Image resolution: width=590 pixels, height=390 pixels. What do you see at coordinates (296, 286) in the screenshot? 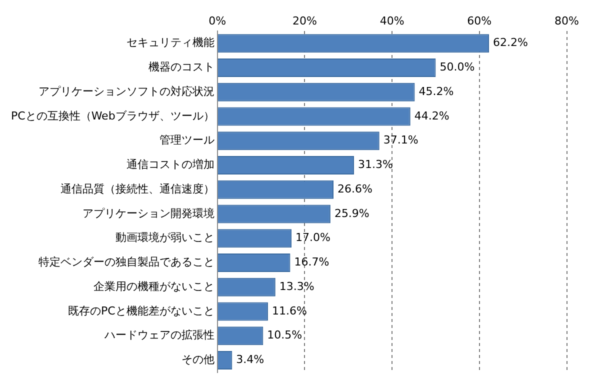
I see `data-label: 13.3%` at bounding box center [296, 286].